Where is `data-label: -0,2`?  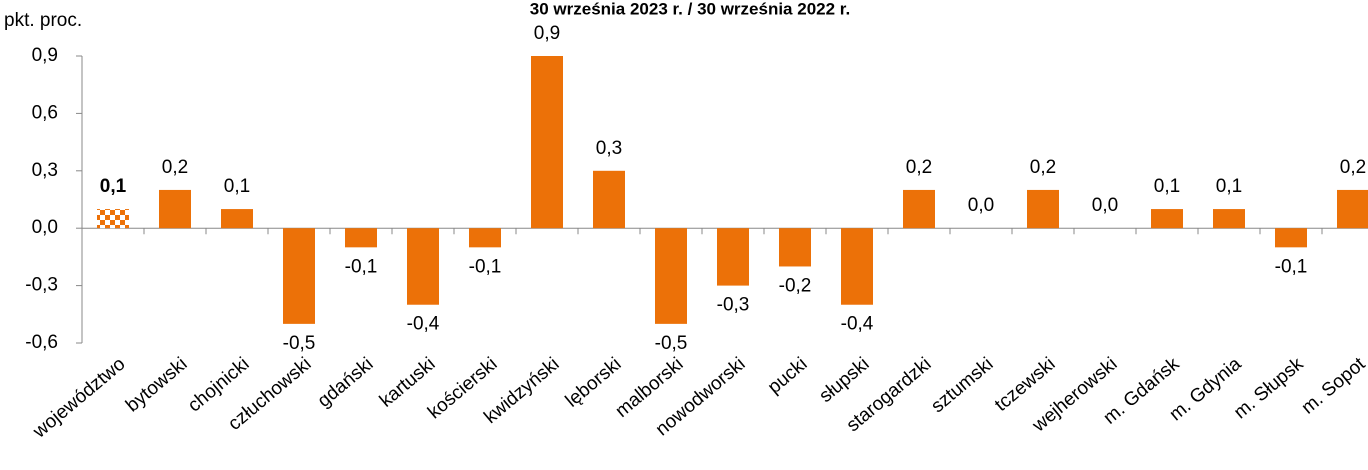
data-label: -0,2 is located at coordinates (795, 285).